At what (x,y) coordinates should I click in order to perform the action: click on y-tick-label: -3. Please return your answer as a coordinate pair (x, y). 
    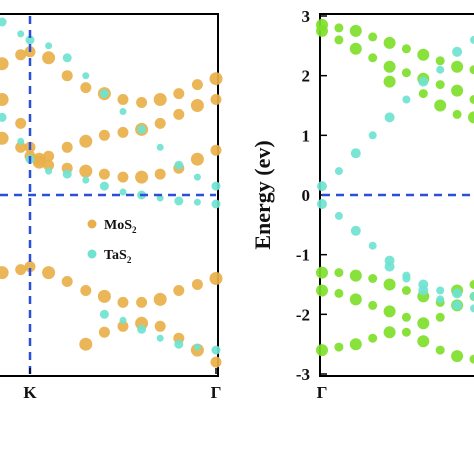
    Looking at the image, I should click on (303, 374).